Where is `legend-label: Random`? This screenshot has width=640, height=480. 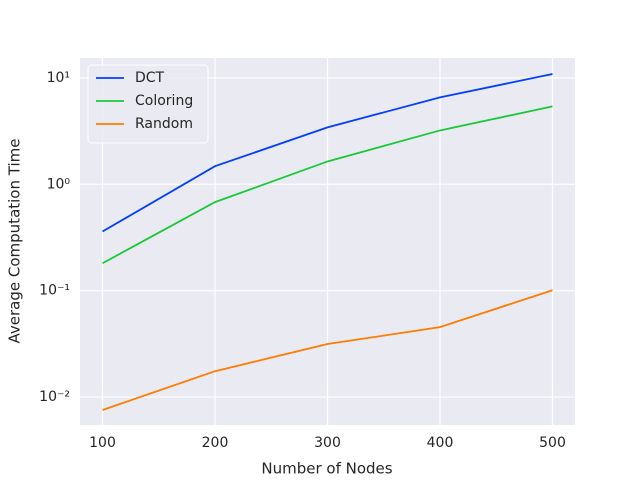
legend-label: Random is located at coordinates (164, 124).